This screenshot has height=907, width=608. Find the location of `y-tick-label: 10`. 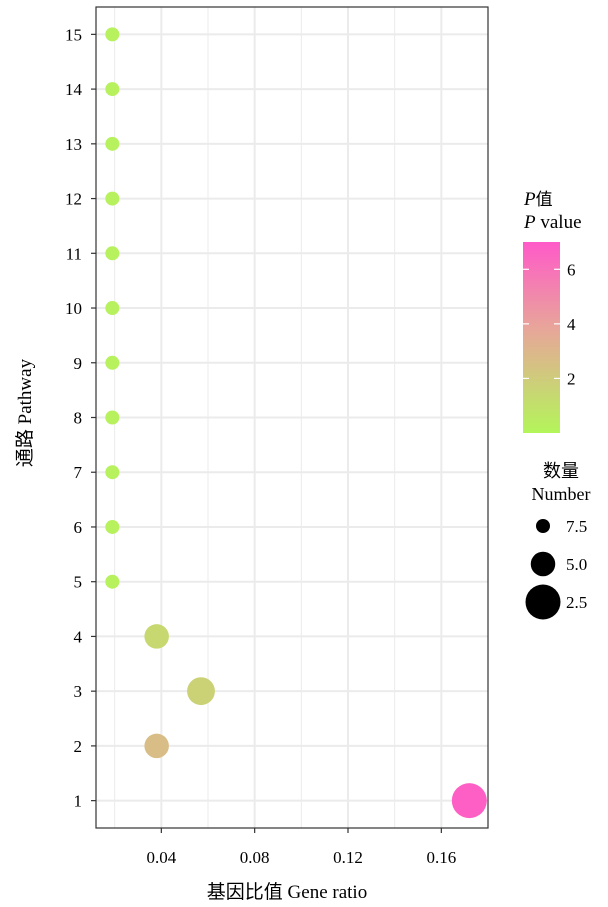

y-tick-label: 10 is located at coordinates (73, 308).